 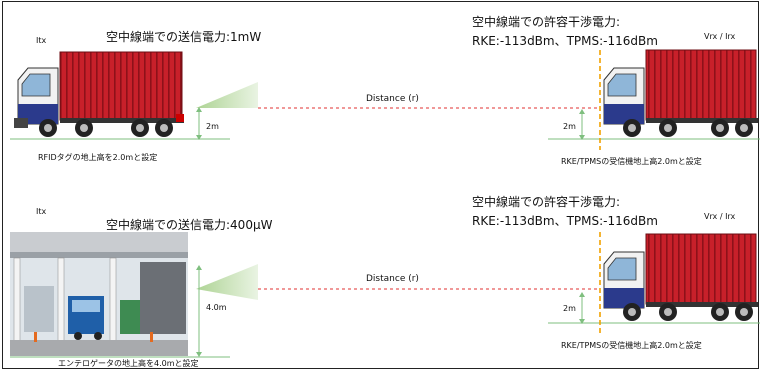 I want to click on bottom-rx-title-line1: 空中線端での許容干渉電力:, so click(x=546, y=202).